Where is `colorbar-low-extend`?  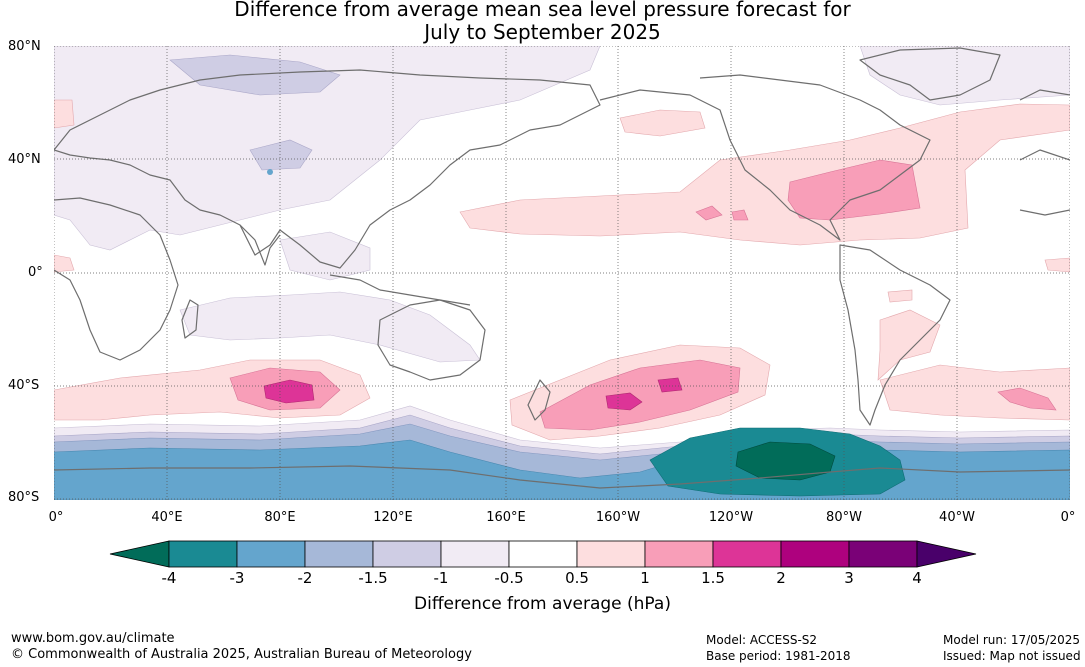
colorbar-low-extend is located at coordinates (139, 554).